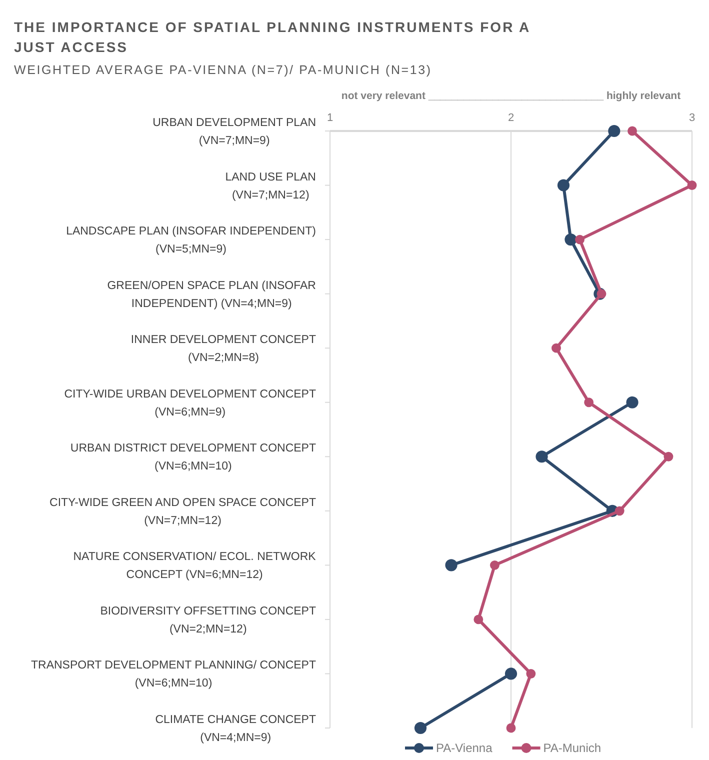 This screenshot has width=709, height=760. I want to click on x-axis-title: not very relevant ______________________________ highly relevant, so click(511, 96).